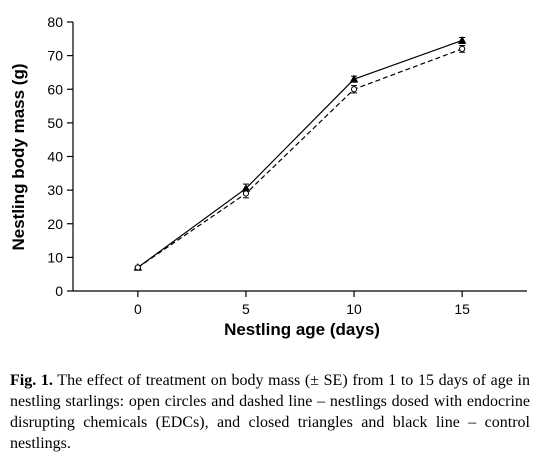  What do you see at coordinates (55, 157) in the screenshot?
I see `y-tick-label: 40` at bounding box center [55, 157].